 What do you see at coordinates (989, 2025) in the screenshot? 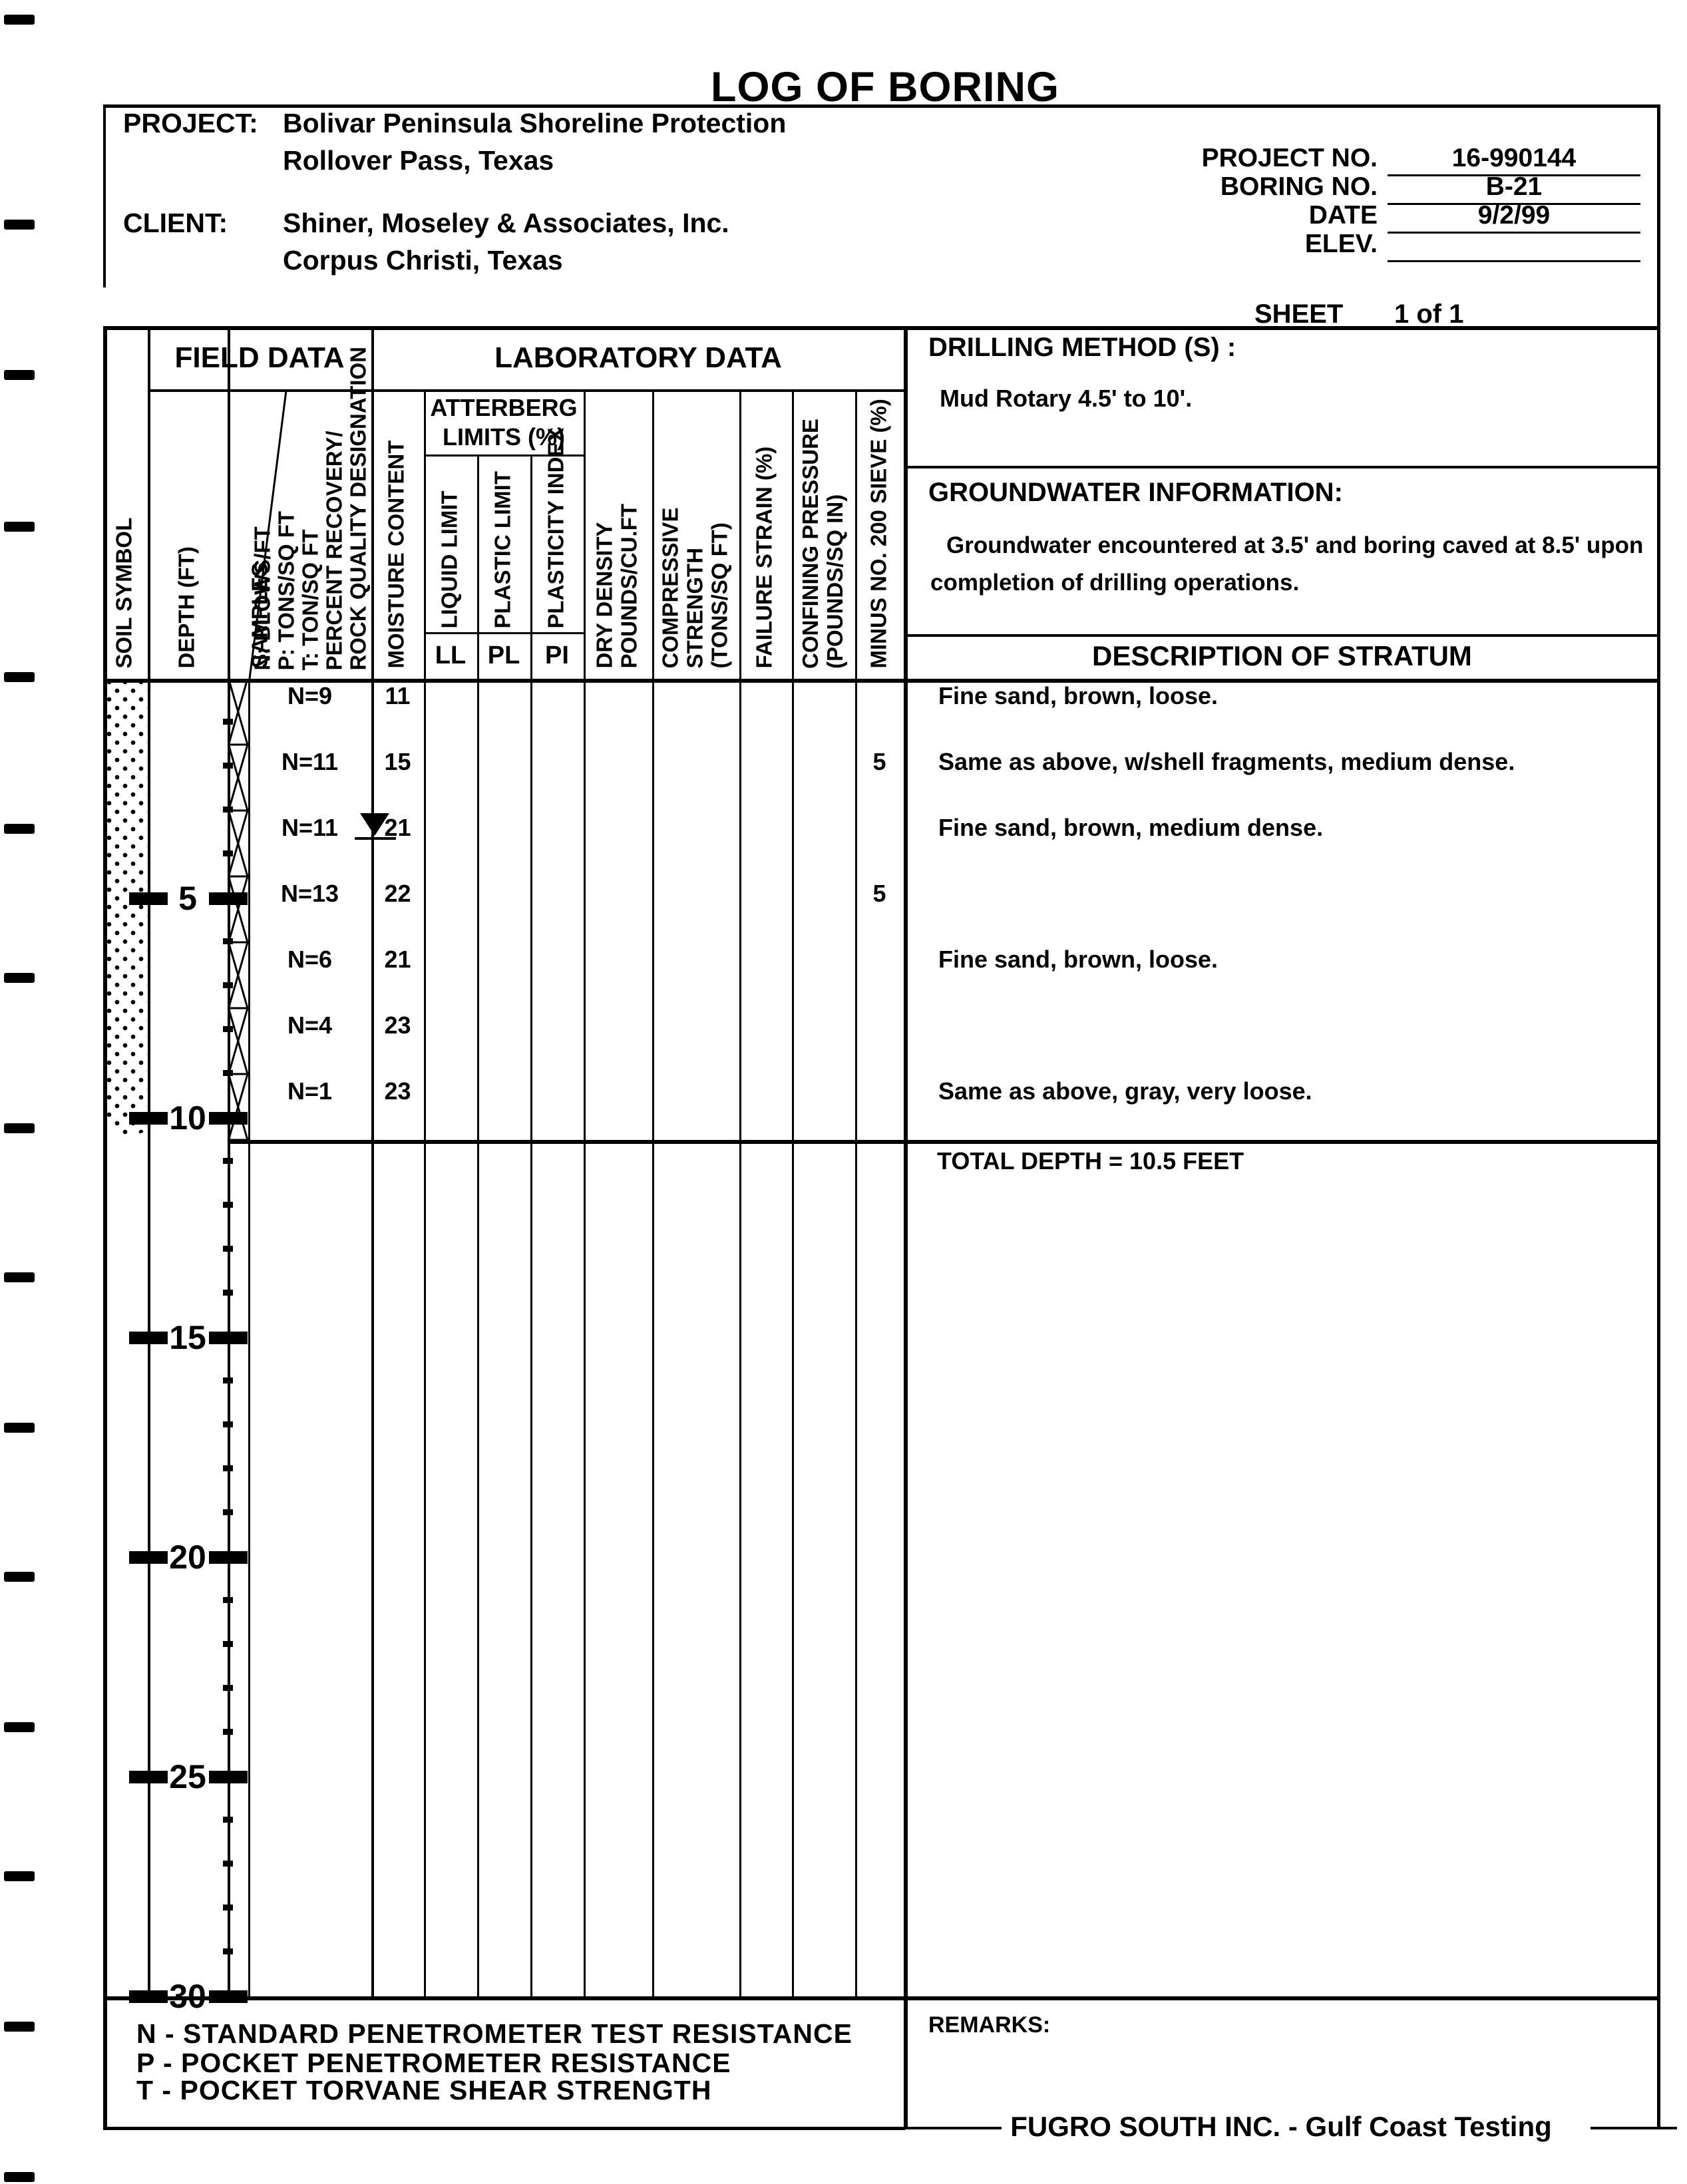
I see `remarks-label: REMARKS:` at bounding box center [989, 2025].